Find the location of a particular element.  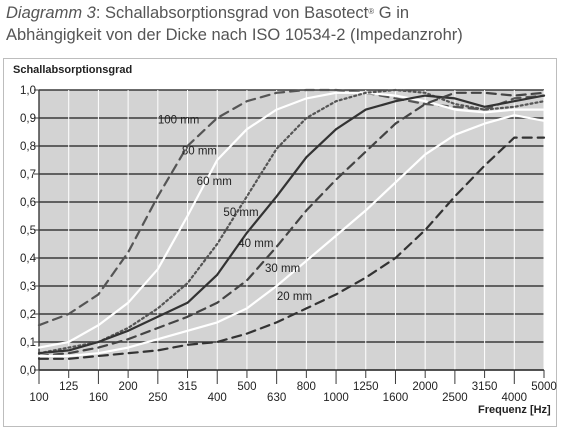

y-tick-label: 0,8 is located at coordinates (28, 147).